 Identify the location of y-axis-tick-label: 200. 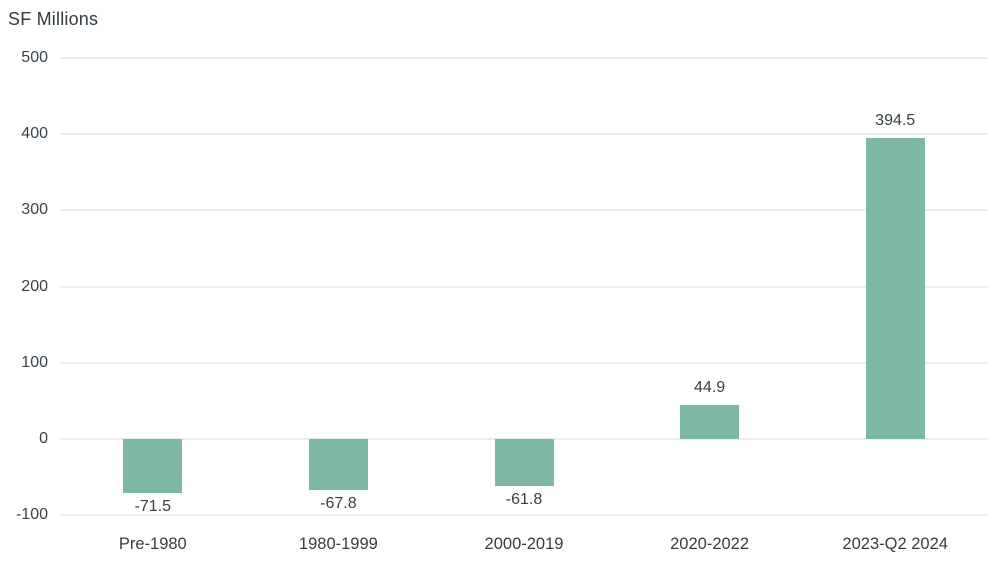
(34, 286).